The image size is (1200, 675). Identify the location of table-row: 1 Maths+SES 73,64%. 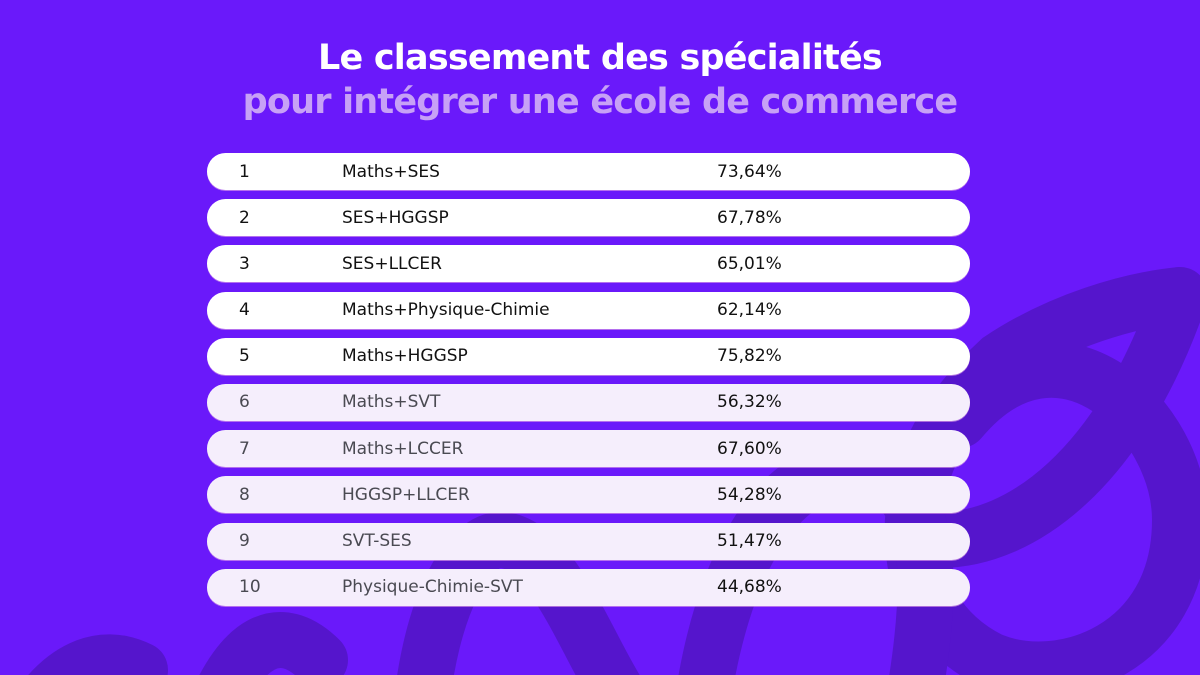
(588, 171).